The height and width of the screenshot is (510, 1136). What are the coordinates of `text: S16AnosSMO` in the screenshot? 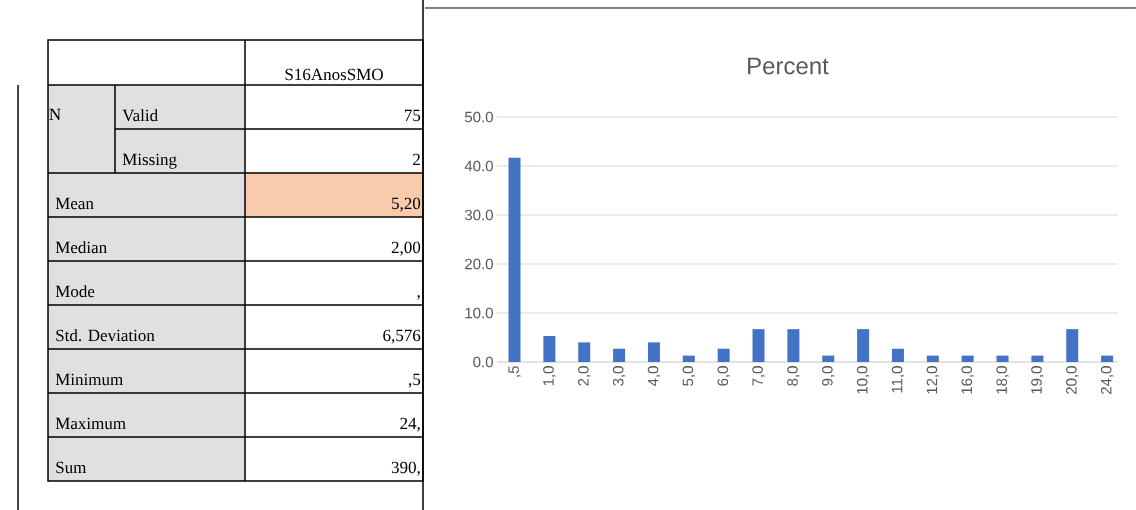 It's located at (334, 74).